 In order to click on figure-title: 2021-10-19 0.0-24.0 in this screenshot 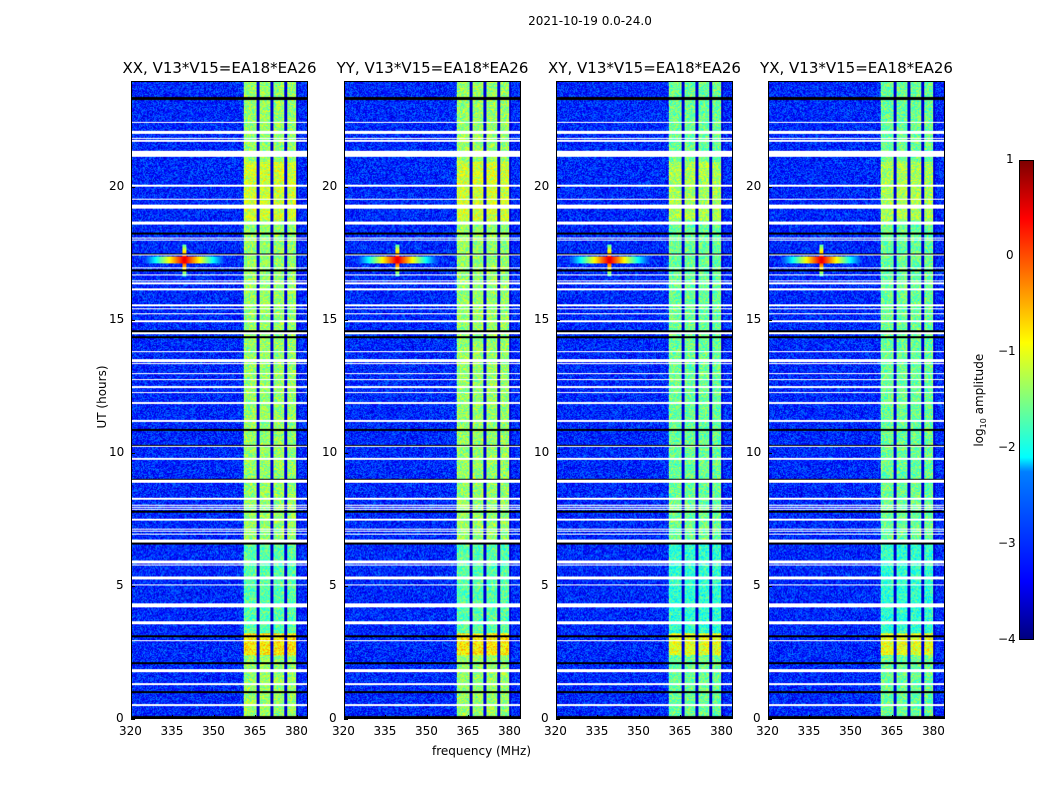, I will do `click(590, 21)`.